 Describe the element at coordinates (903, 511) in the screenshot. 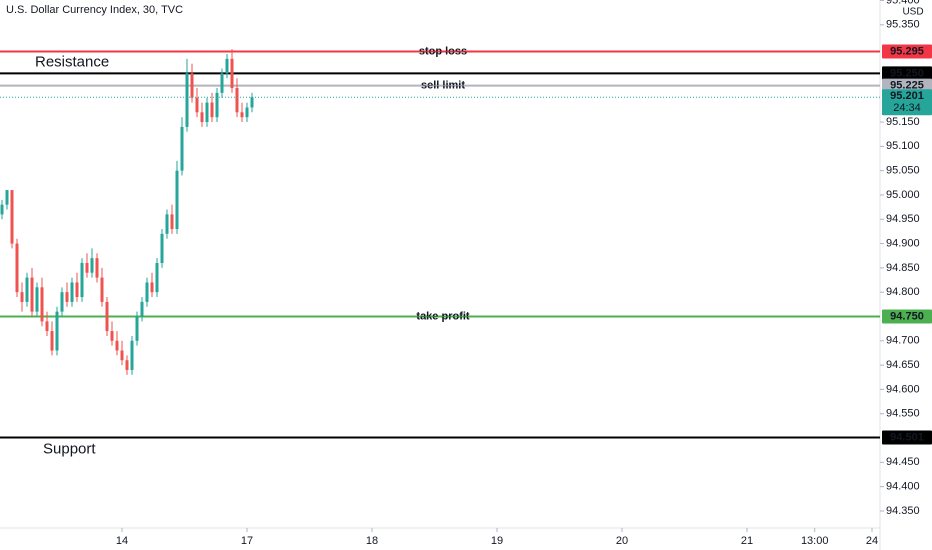

I see `y-tick-label: 94.350` at that location.